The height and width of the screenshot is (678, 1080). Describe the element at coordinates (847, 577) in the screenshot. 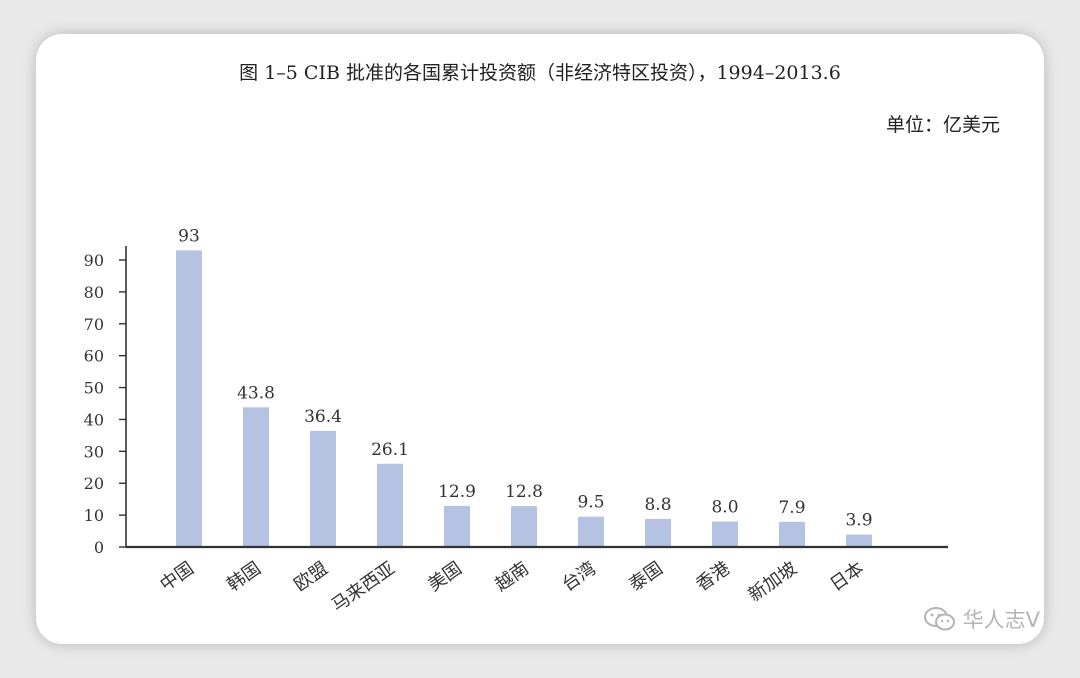

I see `category-label: 日本` at that location.